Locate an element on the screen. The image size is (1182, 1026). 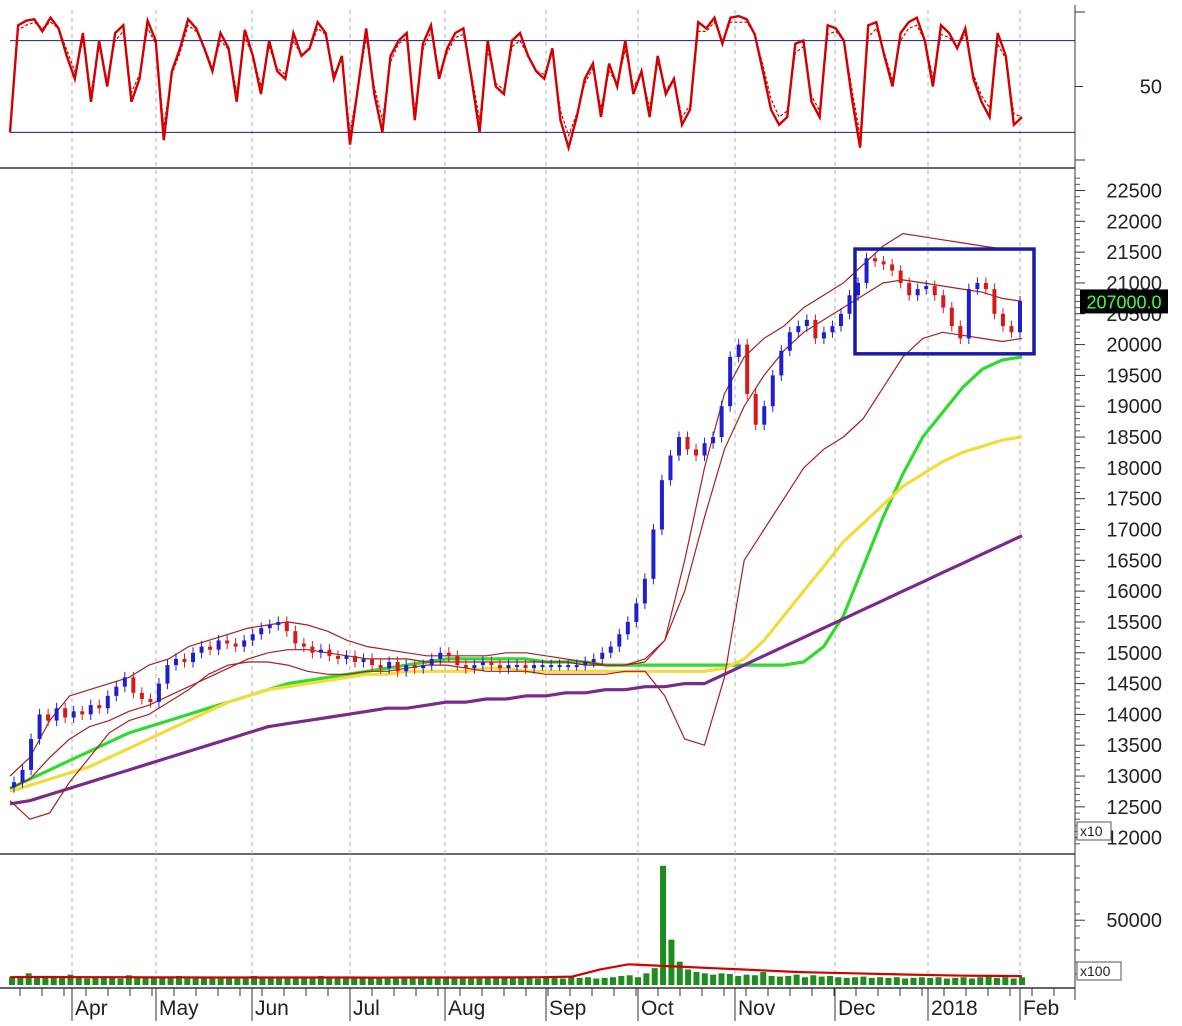
last-price-box is located at coordinates (1124, 301).